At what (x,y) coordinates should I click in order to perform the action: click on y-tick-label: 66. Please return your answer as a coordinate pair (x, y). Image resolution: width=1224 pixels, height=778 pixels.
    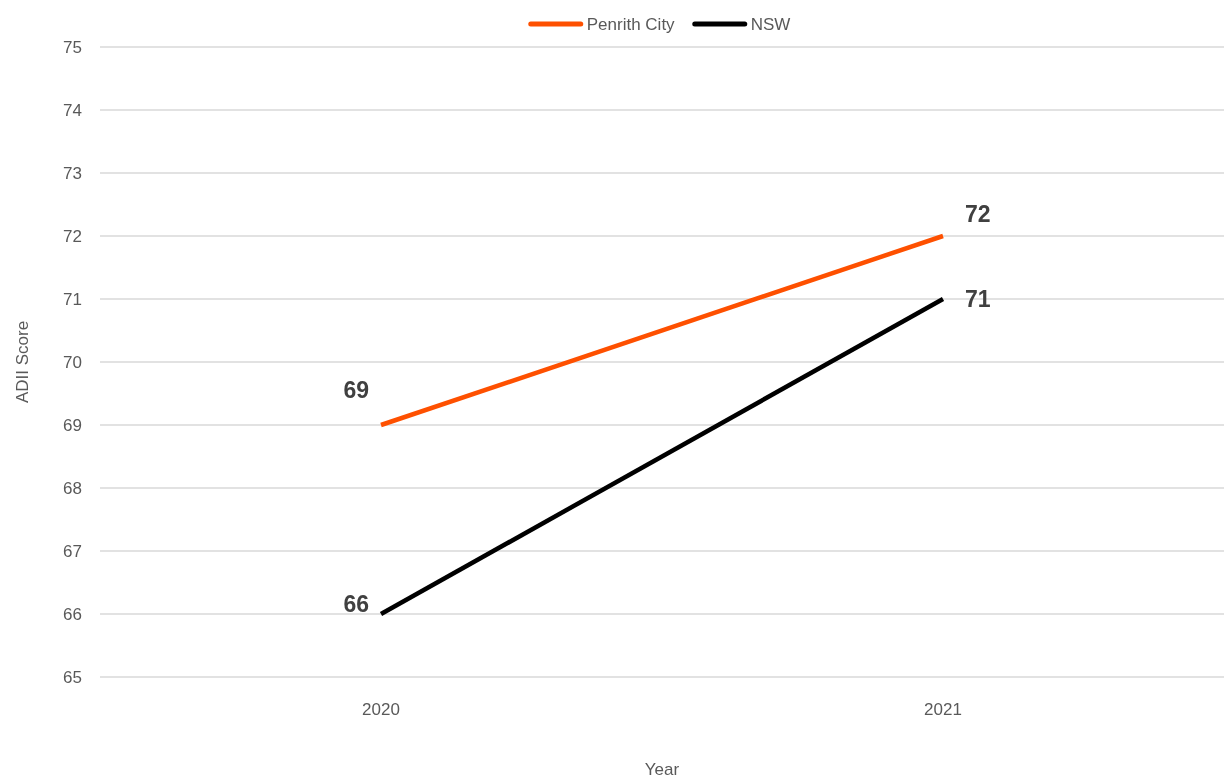
    Looking at the image, I should click on (72, 614).